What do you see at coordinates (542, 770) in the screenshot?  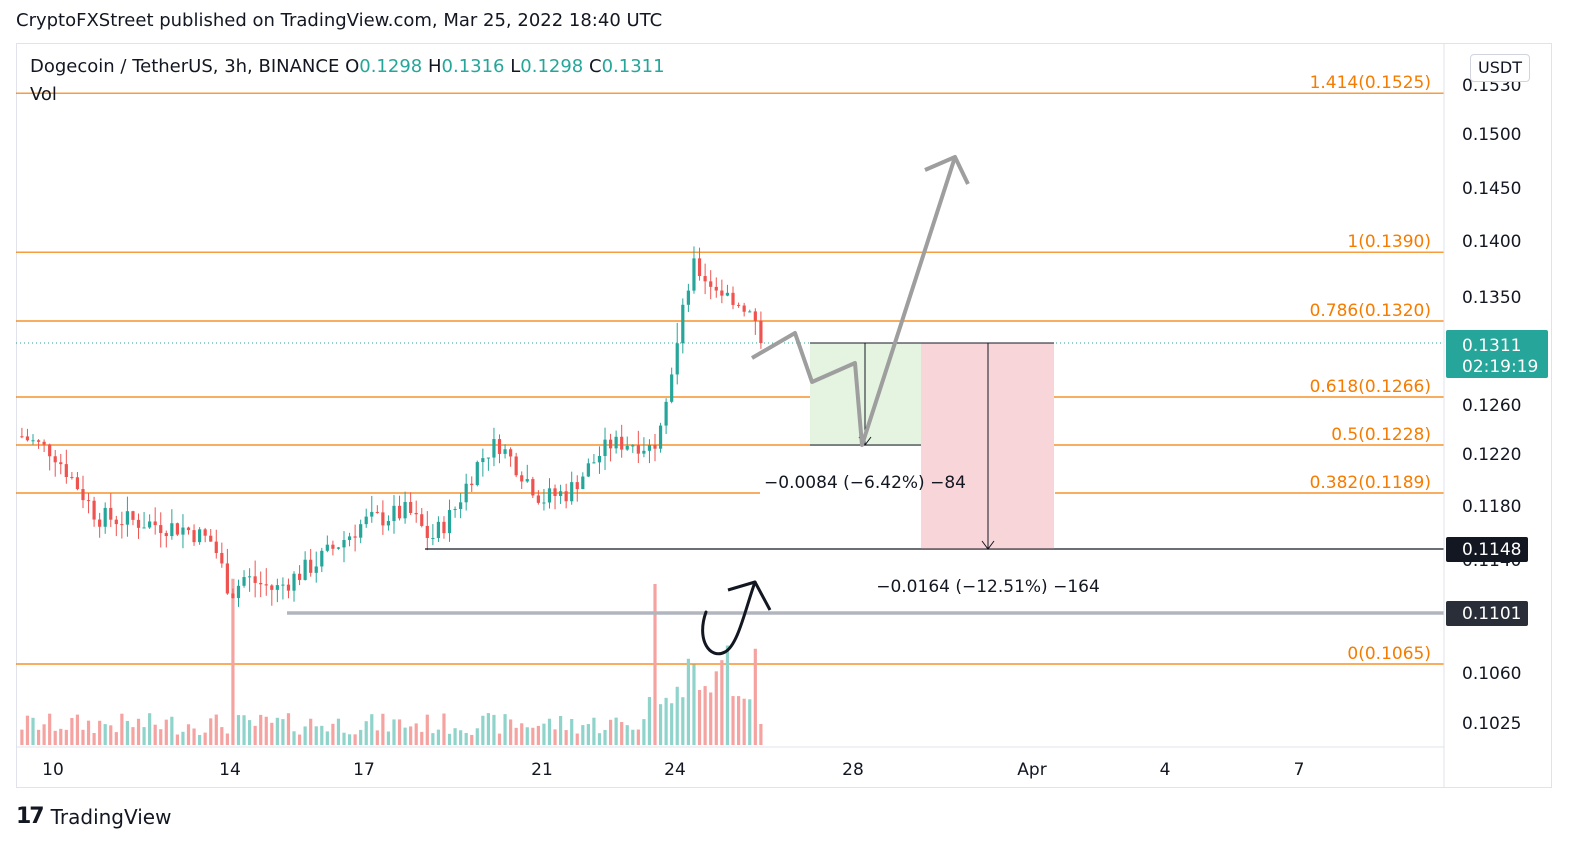 I see `time-tick-3: 21` at bounding box center [542, 770].